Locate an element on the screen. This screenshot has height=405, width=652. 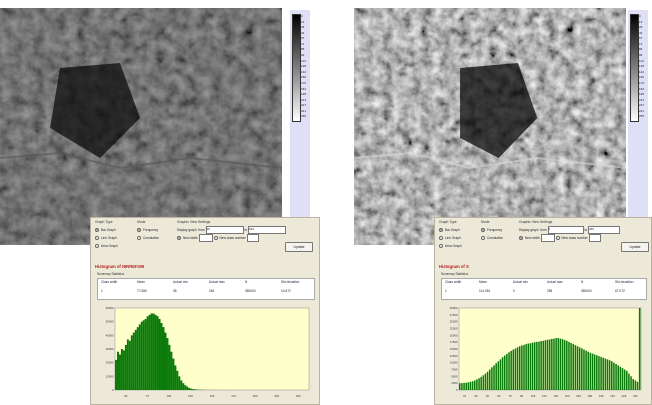
histogram-title: Histogram of S is located at coordinates (454, 266).